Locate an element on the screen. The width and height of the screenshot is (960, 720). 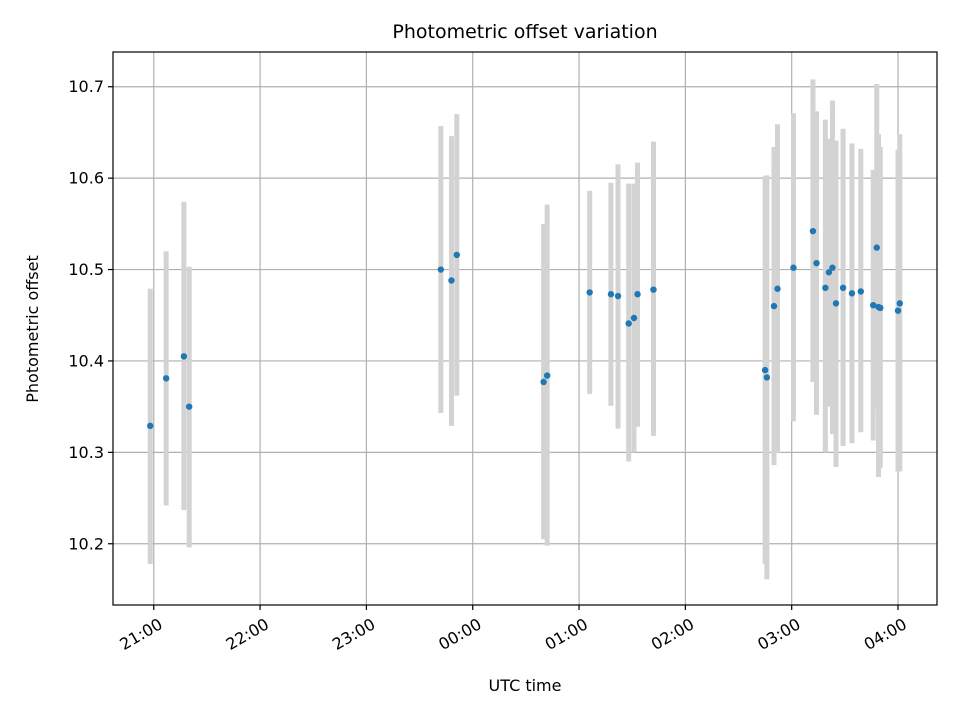
y-tick-label: 10.5 is located at coordinates (86, 269).